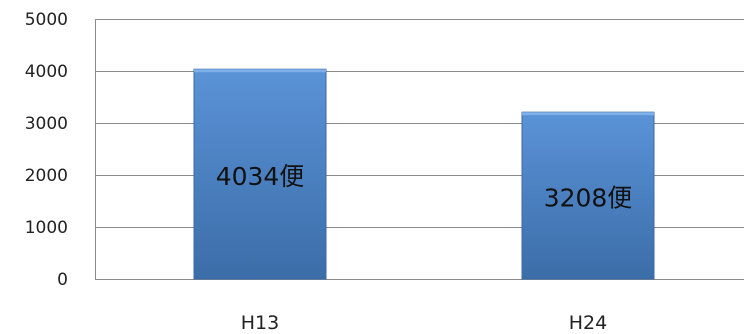  What do you see at coordinates (46, 150) in the screenshot?
I see `y-axis-ticks: 0 1000 2000 3000 4000 5000` at bounding box center [46, 150].